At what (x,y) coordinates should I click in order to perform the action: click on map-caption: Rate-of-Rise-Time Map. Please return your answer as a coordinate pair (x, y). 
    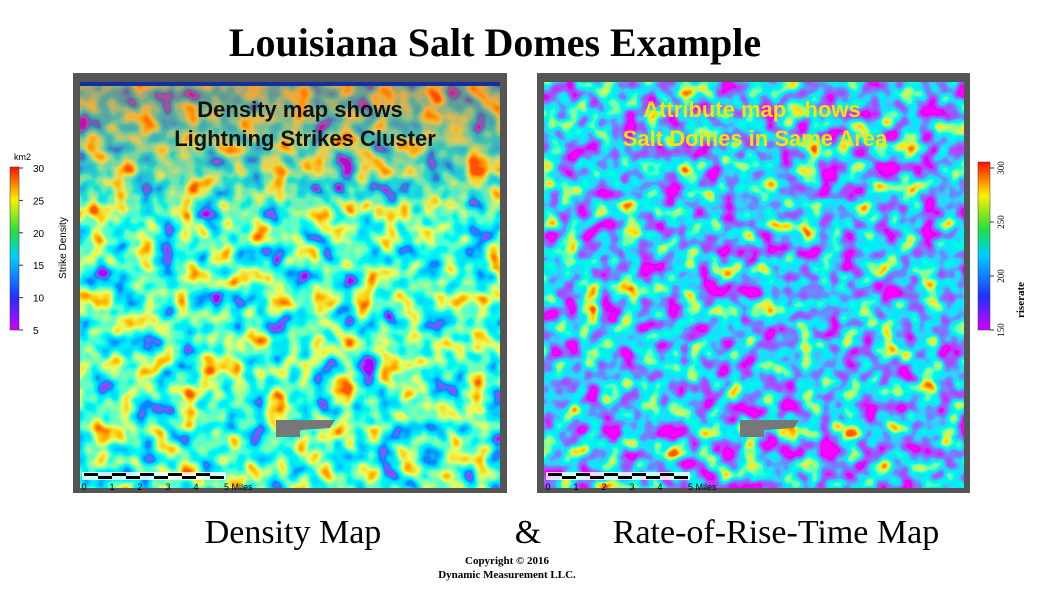
    Looking at the image, I should click on (776, 532).